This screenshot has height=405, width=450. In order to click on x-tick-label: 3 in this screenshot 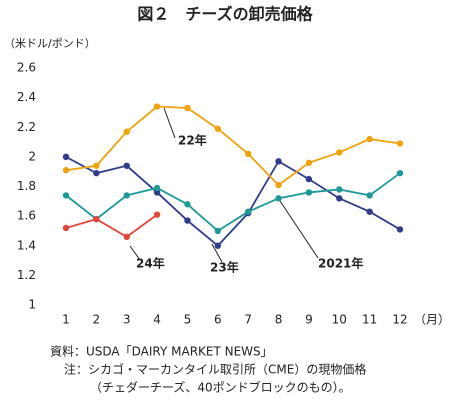, I will do `click(127, 320)`.